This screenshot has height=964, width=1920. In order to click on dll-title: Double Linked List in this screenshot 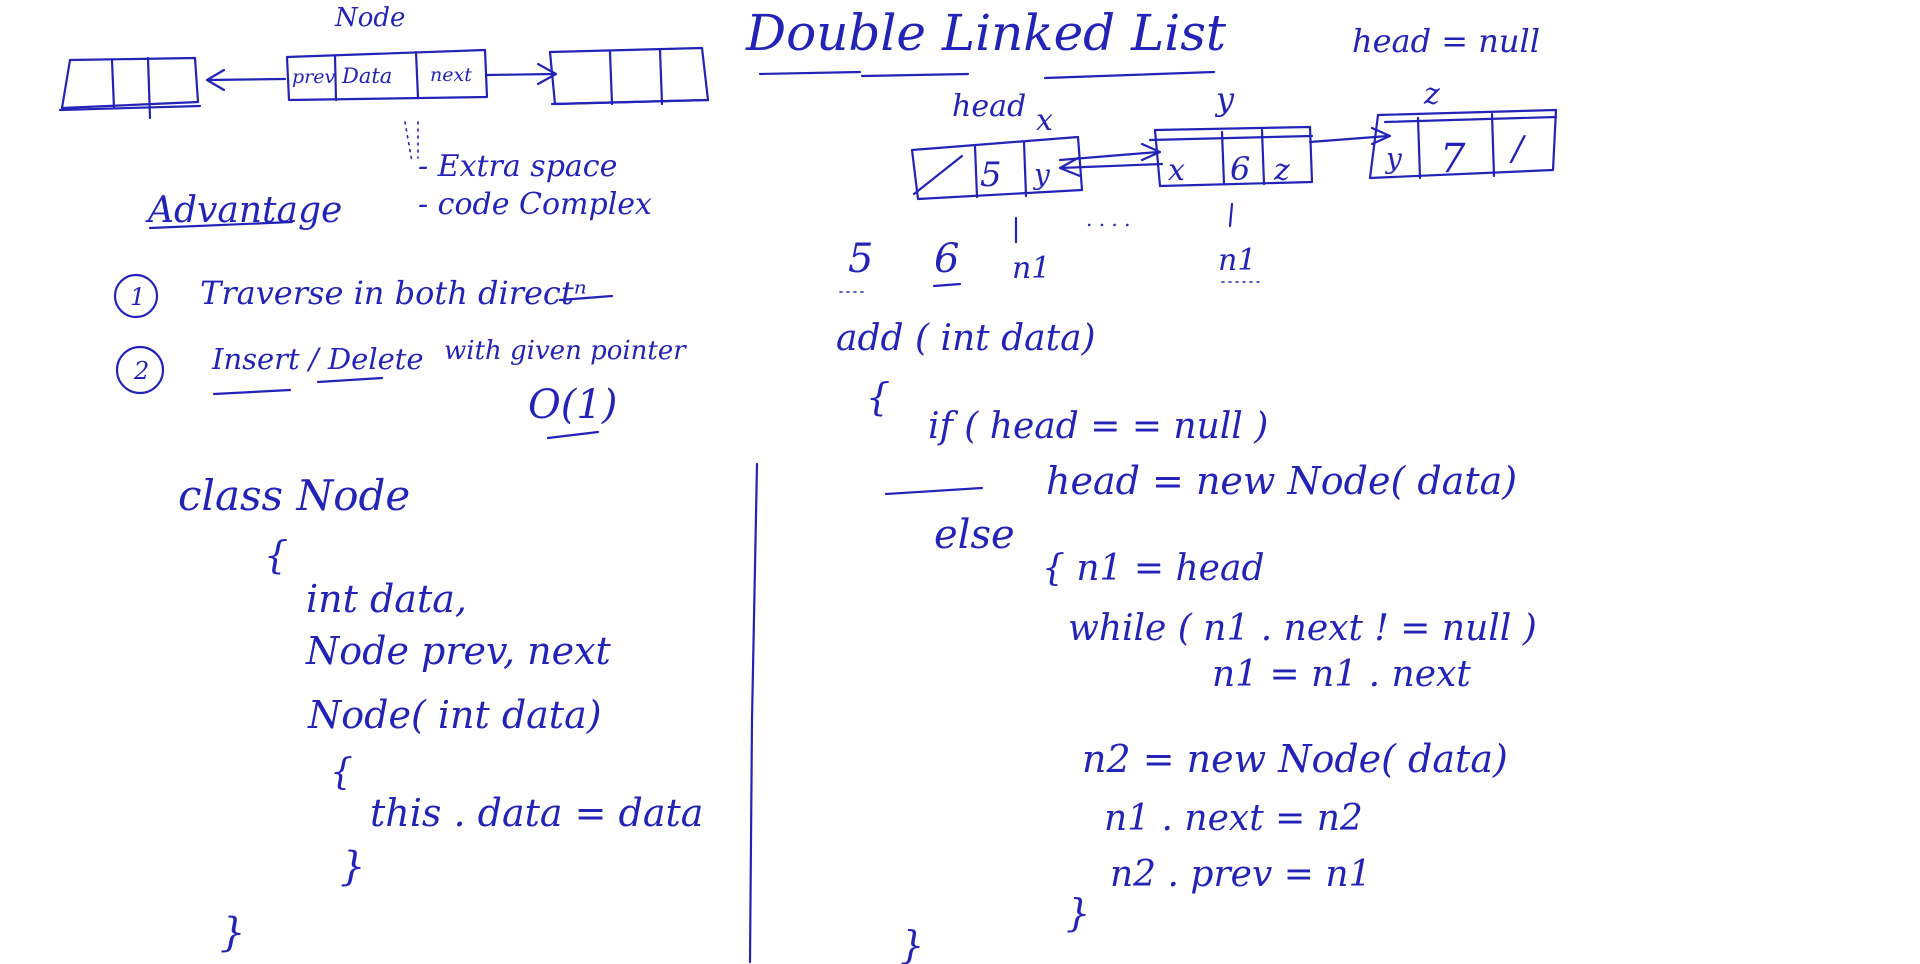, I will do `click(986, 33)`.